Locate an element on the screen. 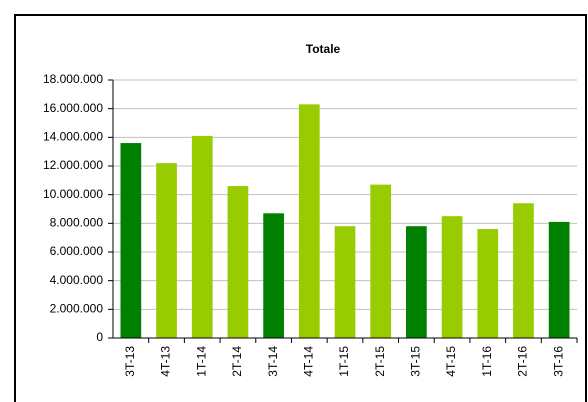  y-tick-label: 14.000.000 is located at coordinates (73, 137).